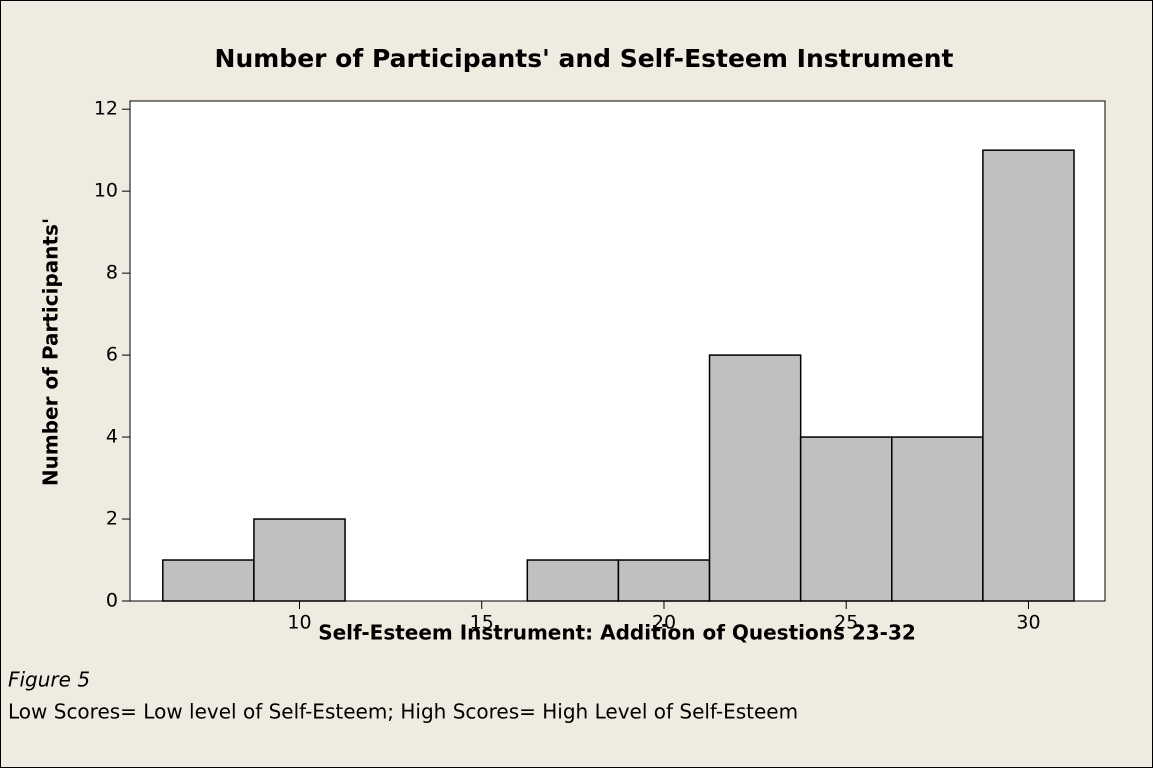 The image size is (1153, 768). Describe the element at coordinates (112, 273) in the screenshot. I see `y-tick-label: 8` at that location.